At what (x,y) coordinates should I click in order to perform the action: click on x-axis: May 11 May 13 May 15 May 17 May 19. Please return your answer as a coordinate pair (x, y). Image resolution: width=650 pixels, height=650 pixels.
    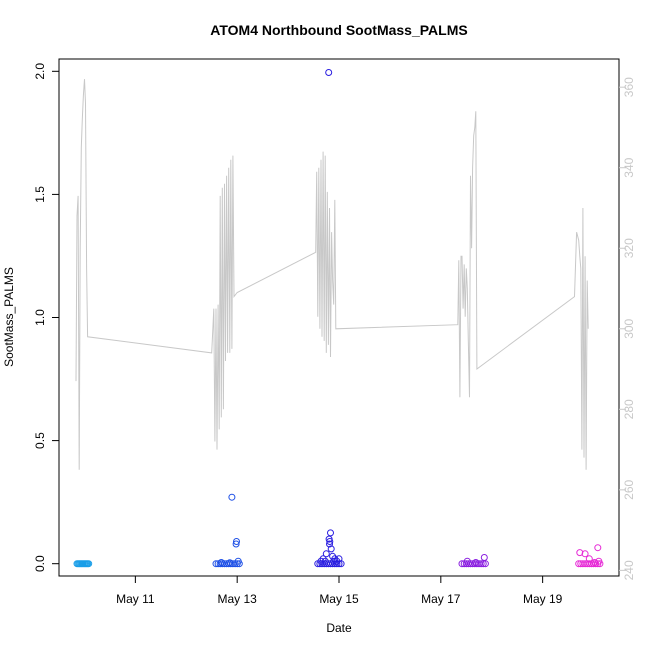
    Looking at the image, I should click on (339, 590).